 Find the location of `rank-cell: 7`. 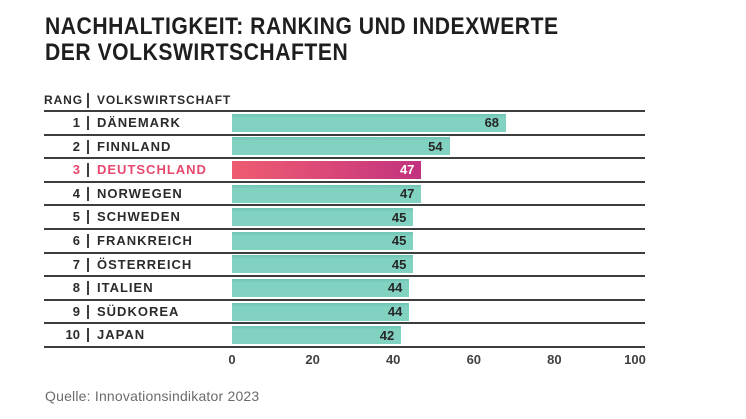

rank-cell: 7 is located at coordinates (76, 264).